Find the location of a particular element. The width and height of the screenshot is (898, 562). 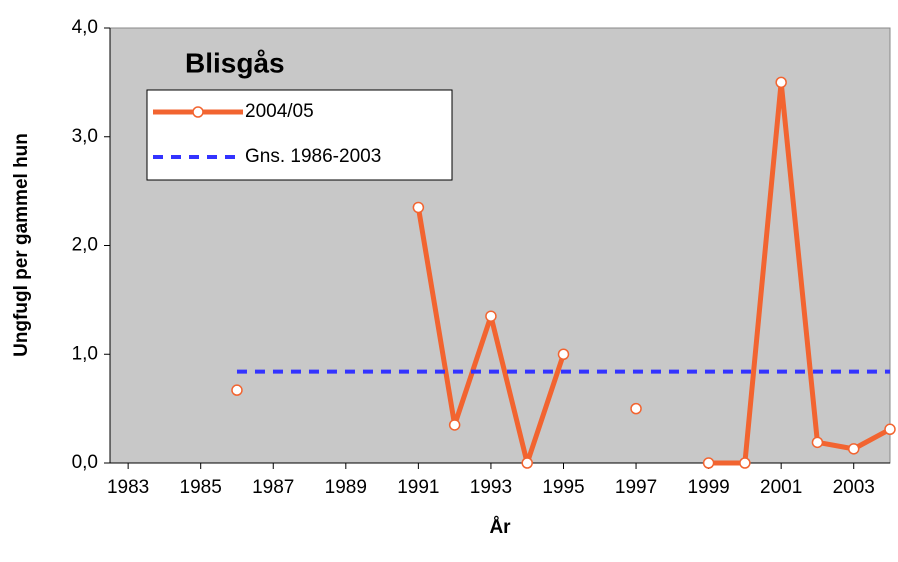

x-tick-label: 1995 is located at coordinates (563, 487).